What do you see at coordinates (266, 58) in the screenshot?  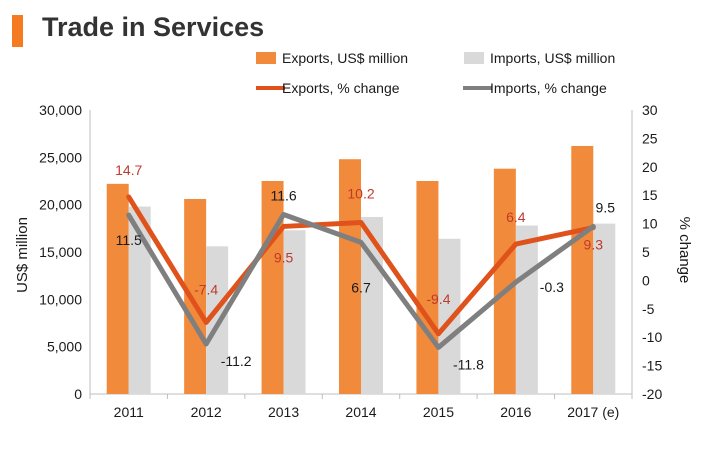 I see `legend-swatch-exports-bar` at bounding box center [266, 58].